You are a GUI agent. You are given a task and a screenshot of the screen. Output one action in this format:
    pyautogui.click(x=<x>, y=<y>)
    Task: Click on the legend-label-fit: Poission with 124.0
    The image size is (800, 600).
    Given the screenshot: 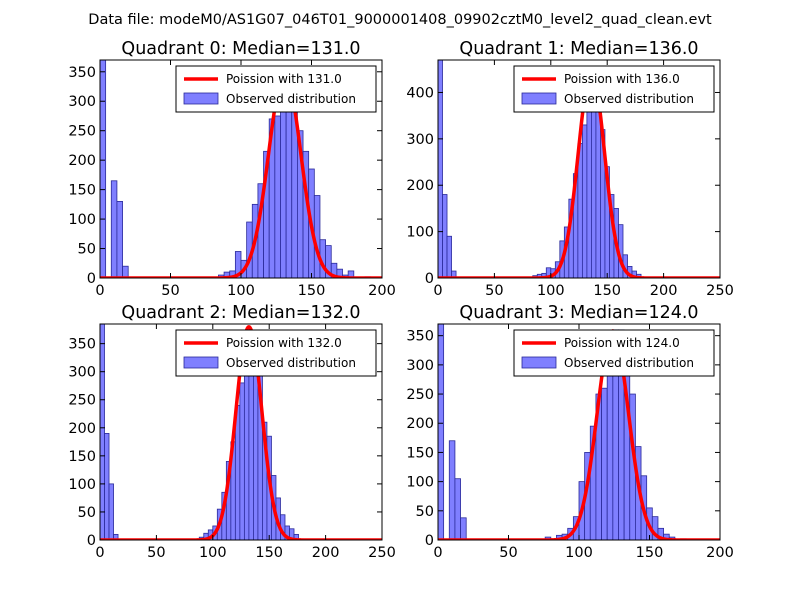 What is the action you would take?
    pyautogui.click(x=622, y=343)
    